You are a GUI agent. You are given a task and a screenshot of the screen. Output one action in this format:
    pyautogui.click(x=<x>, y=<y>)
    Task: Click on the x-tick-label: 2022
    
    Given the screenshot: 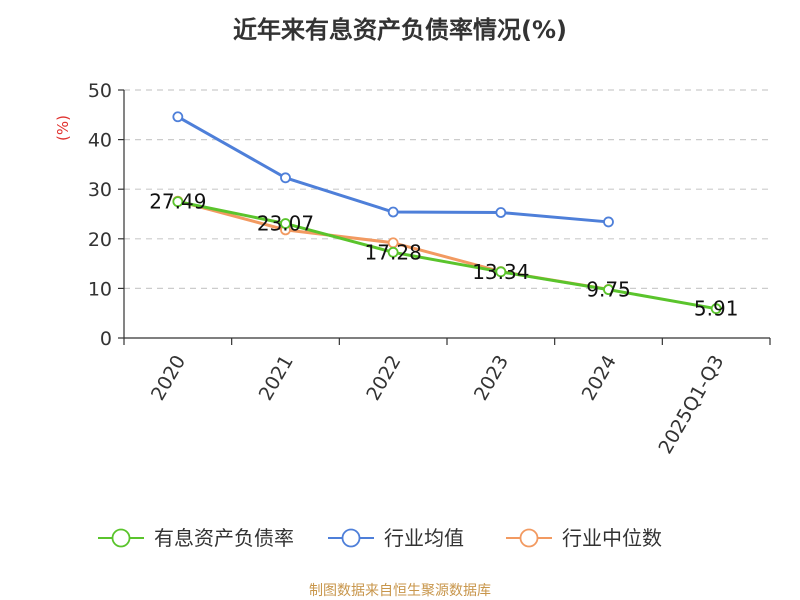 What is the action you would take?
    pyautogui.click(x=383, y=378)
    